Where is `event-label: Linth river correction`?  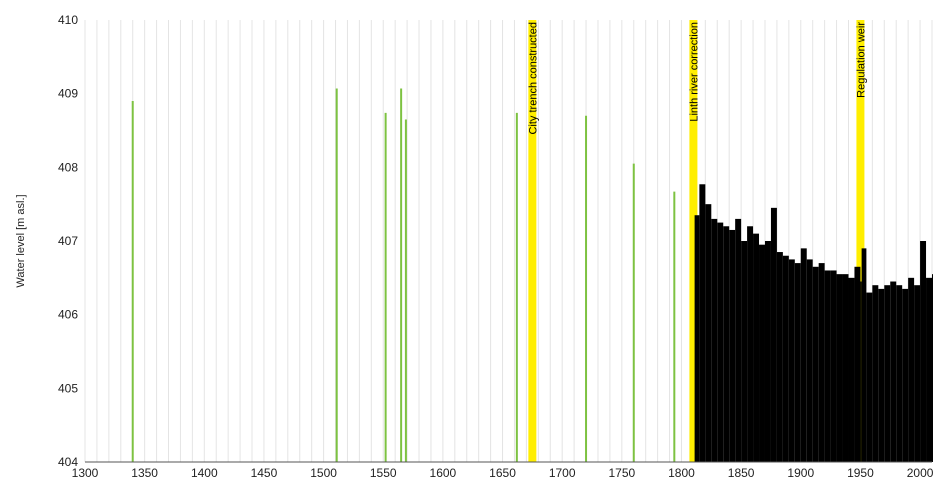 event-label: Linth river correction is located at coordinates (694, 72).